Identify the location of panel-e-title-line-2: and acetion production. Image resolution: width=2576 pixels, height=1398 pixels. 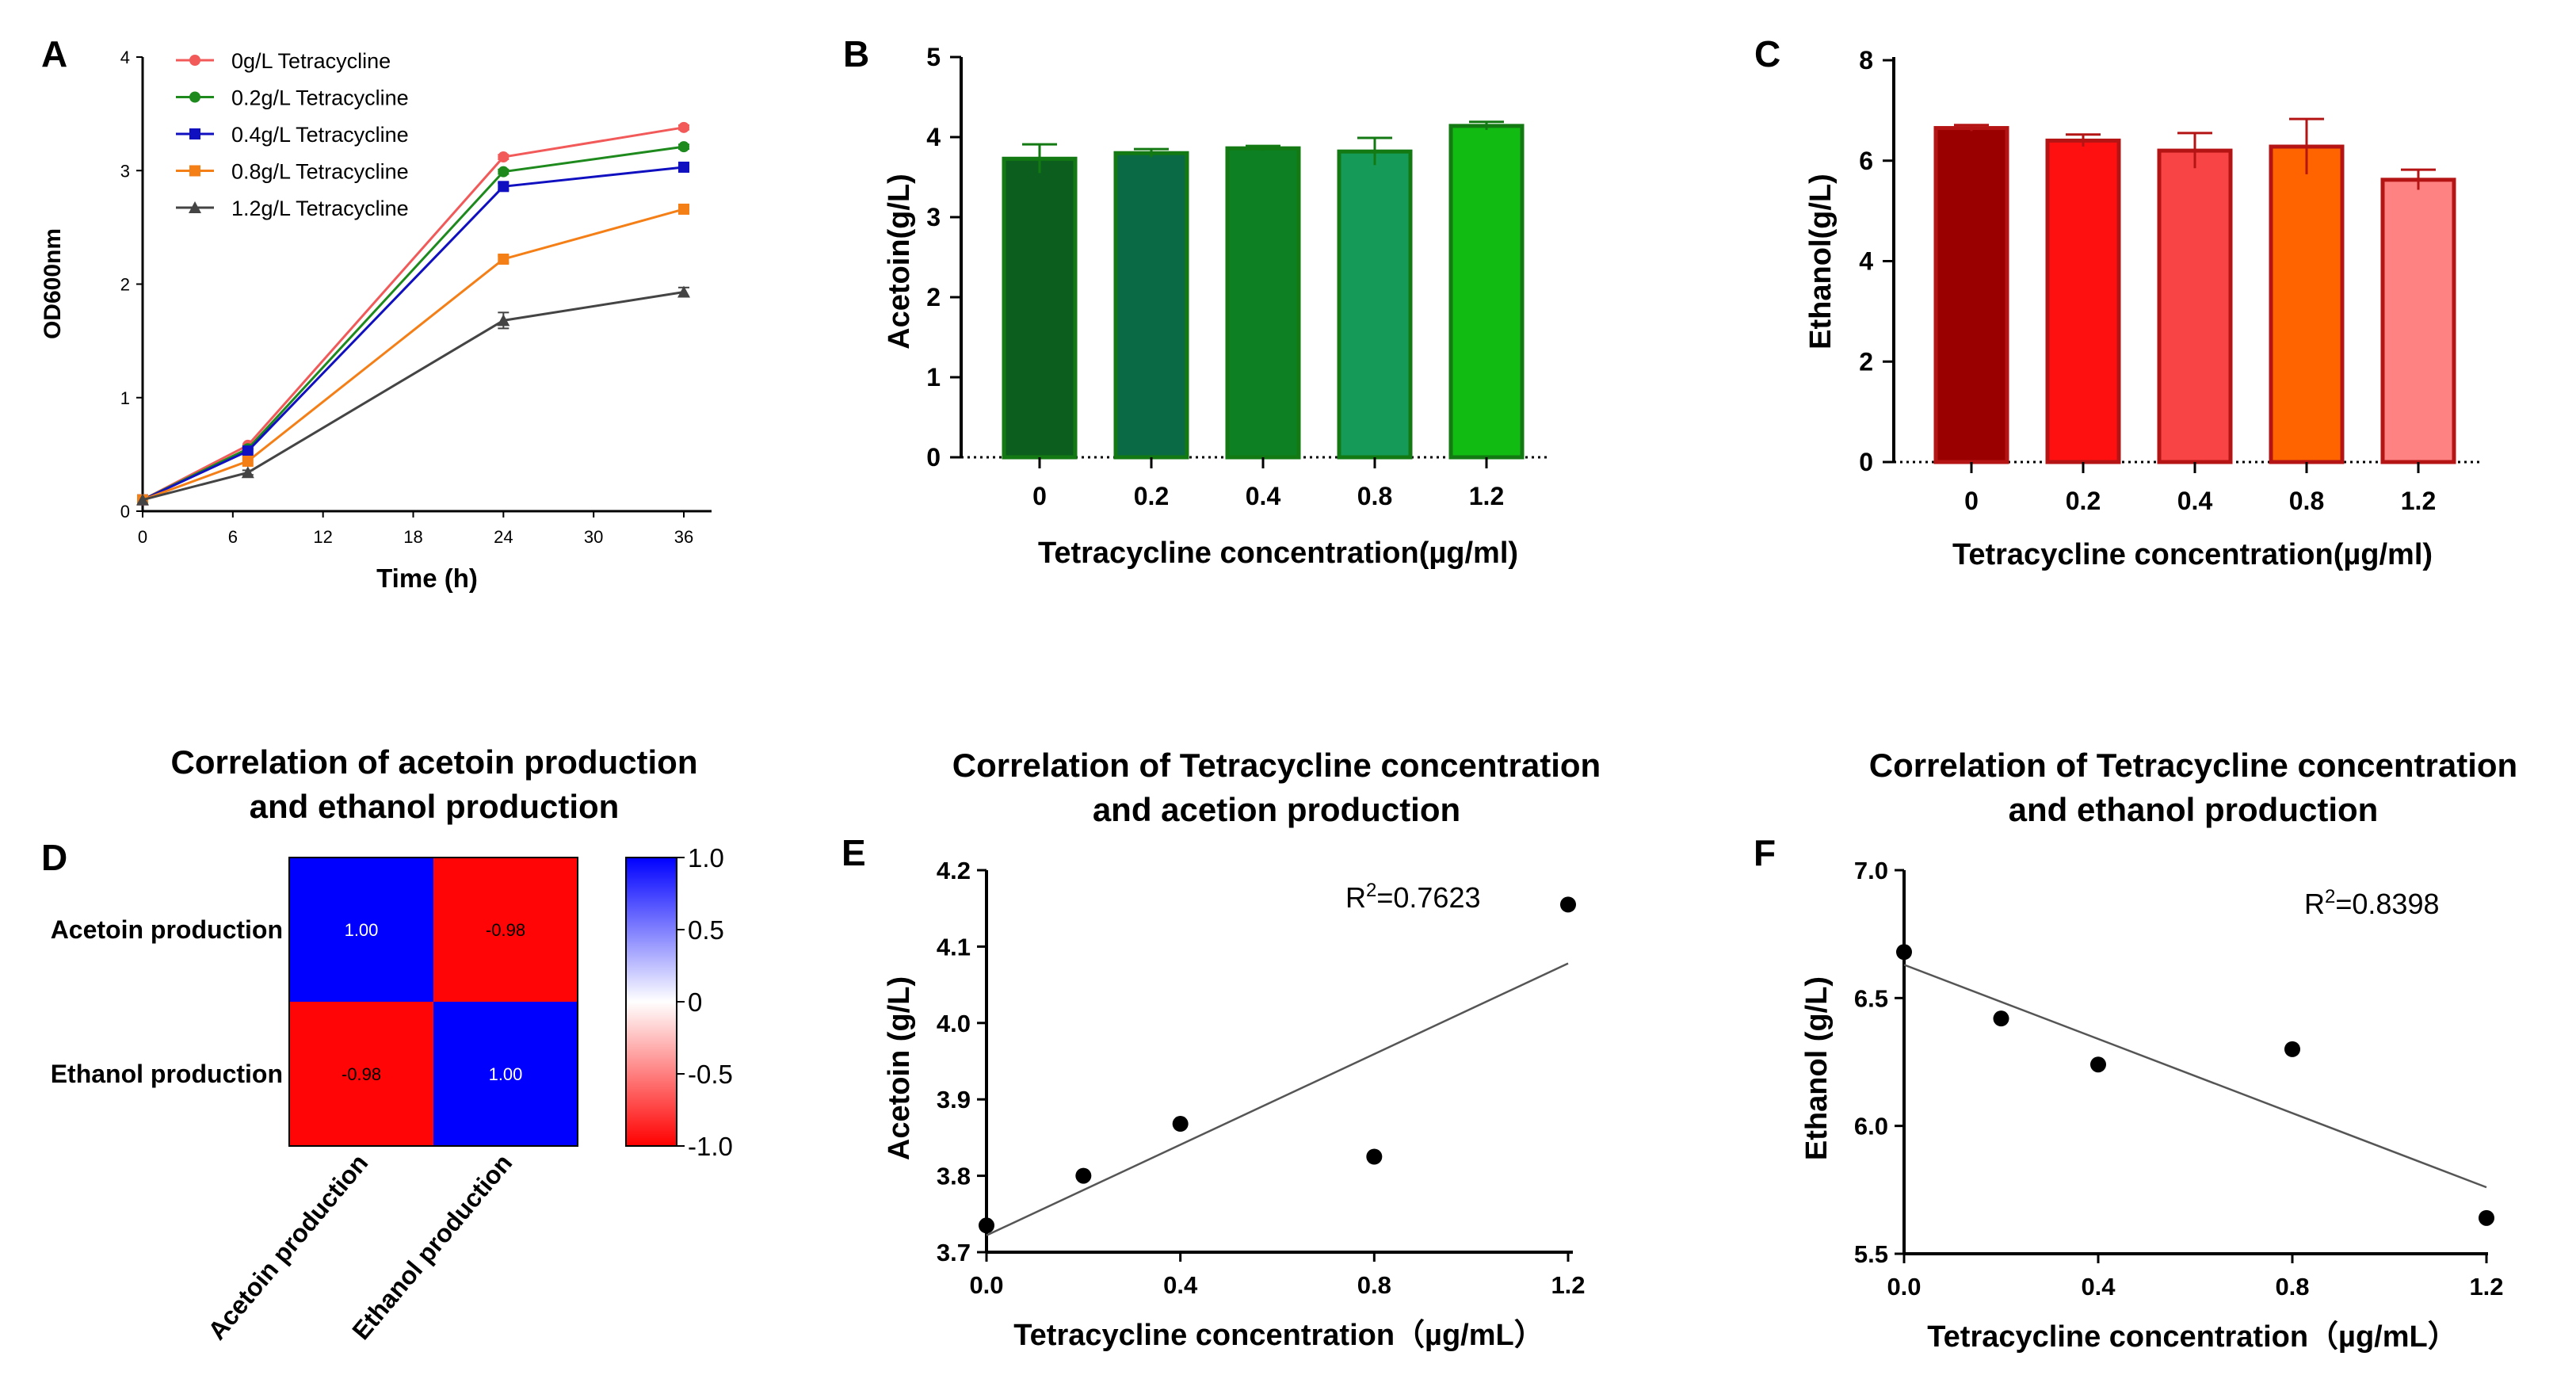
(1276, 809).